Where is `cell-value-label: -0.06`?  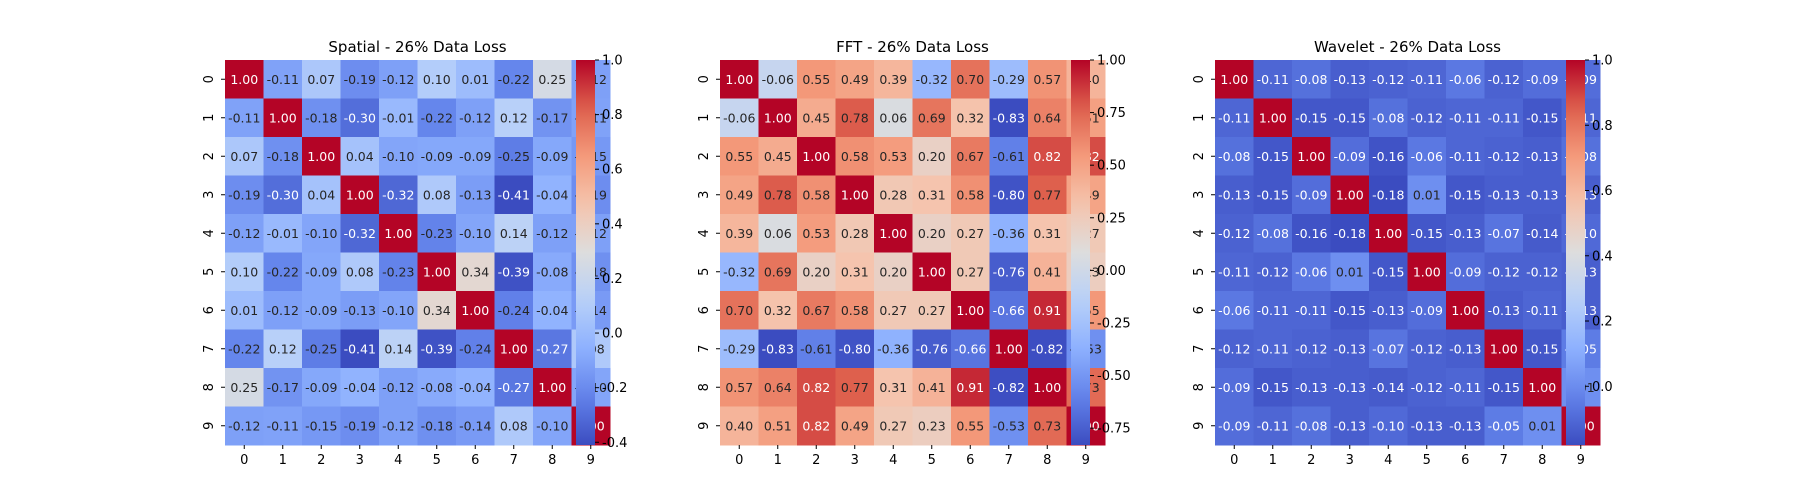
cell-value-label: -0.06 is located at coordinates (1311, 271).